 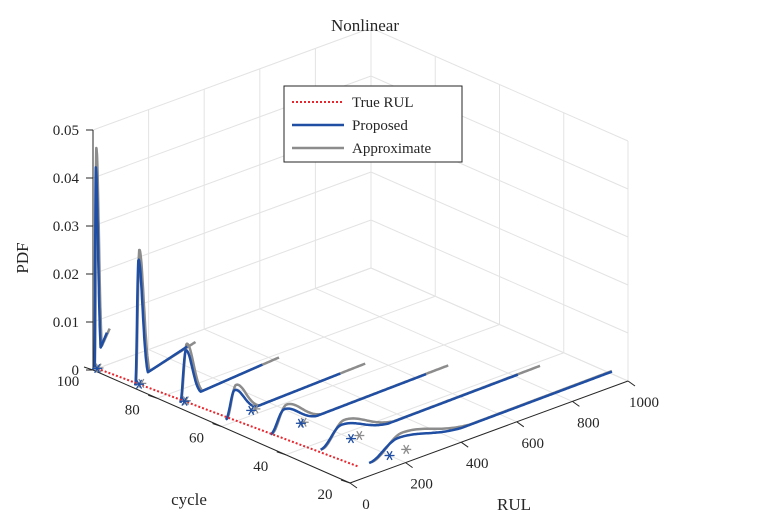 I want to click on x-axis-label: RUL, so click(x=514, y=504).